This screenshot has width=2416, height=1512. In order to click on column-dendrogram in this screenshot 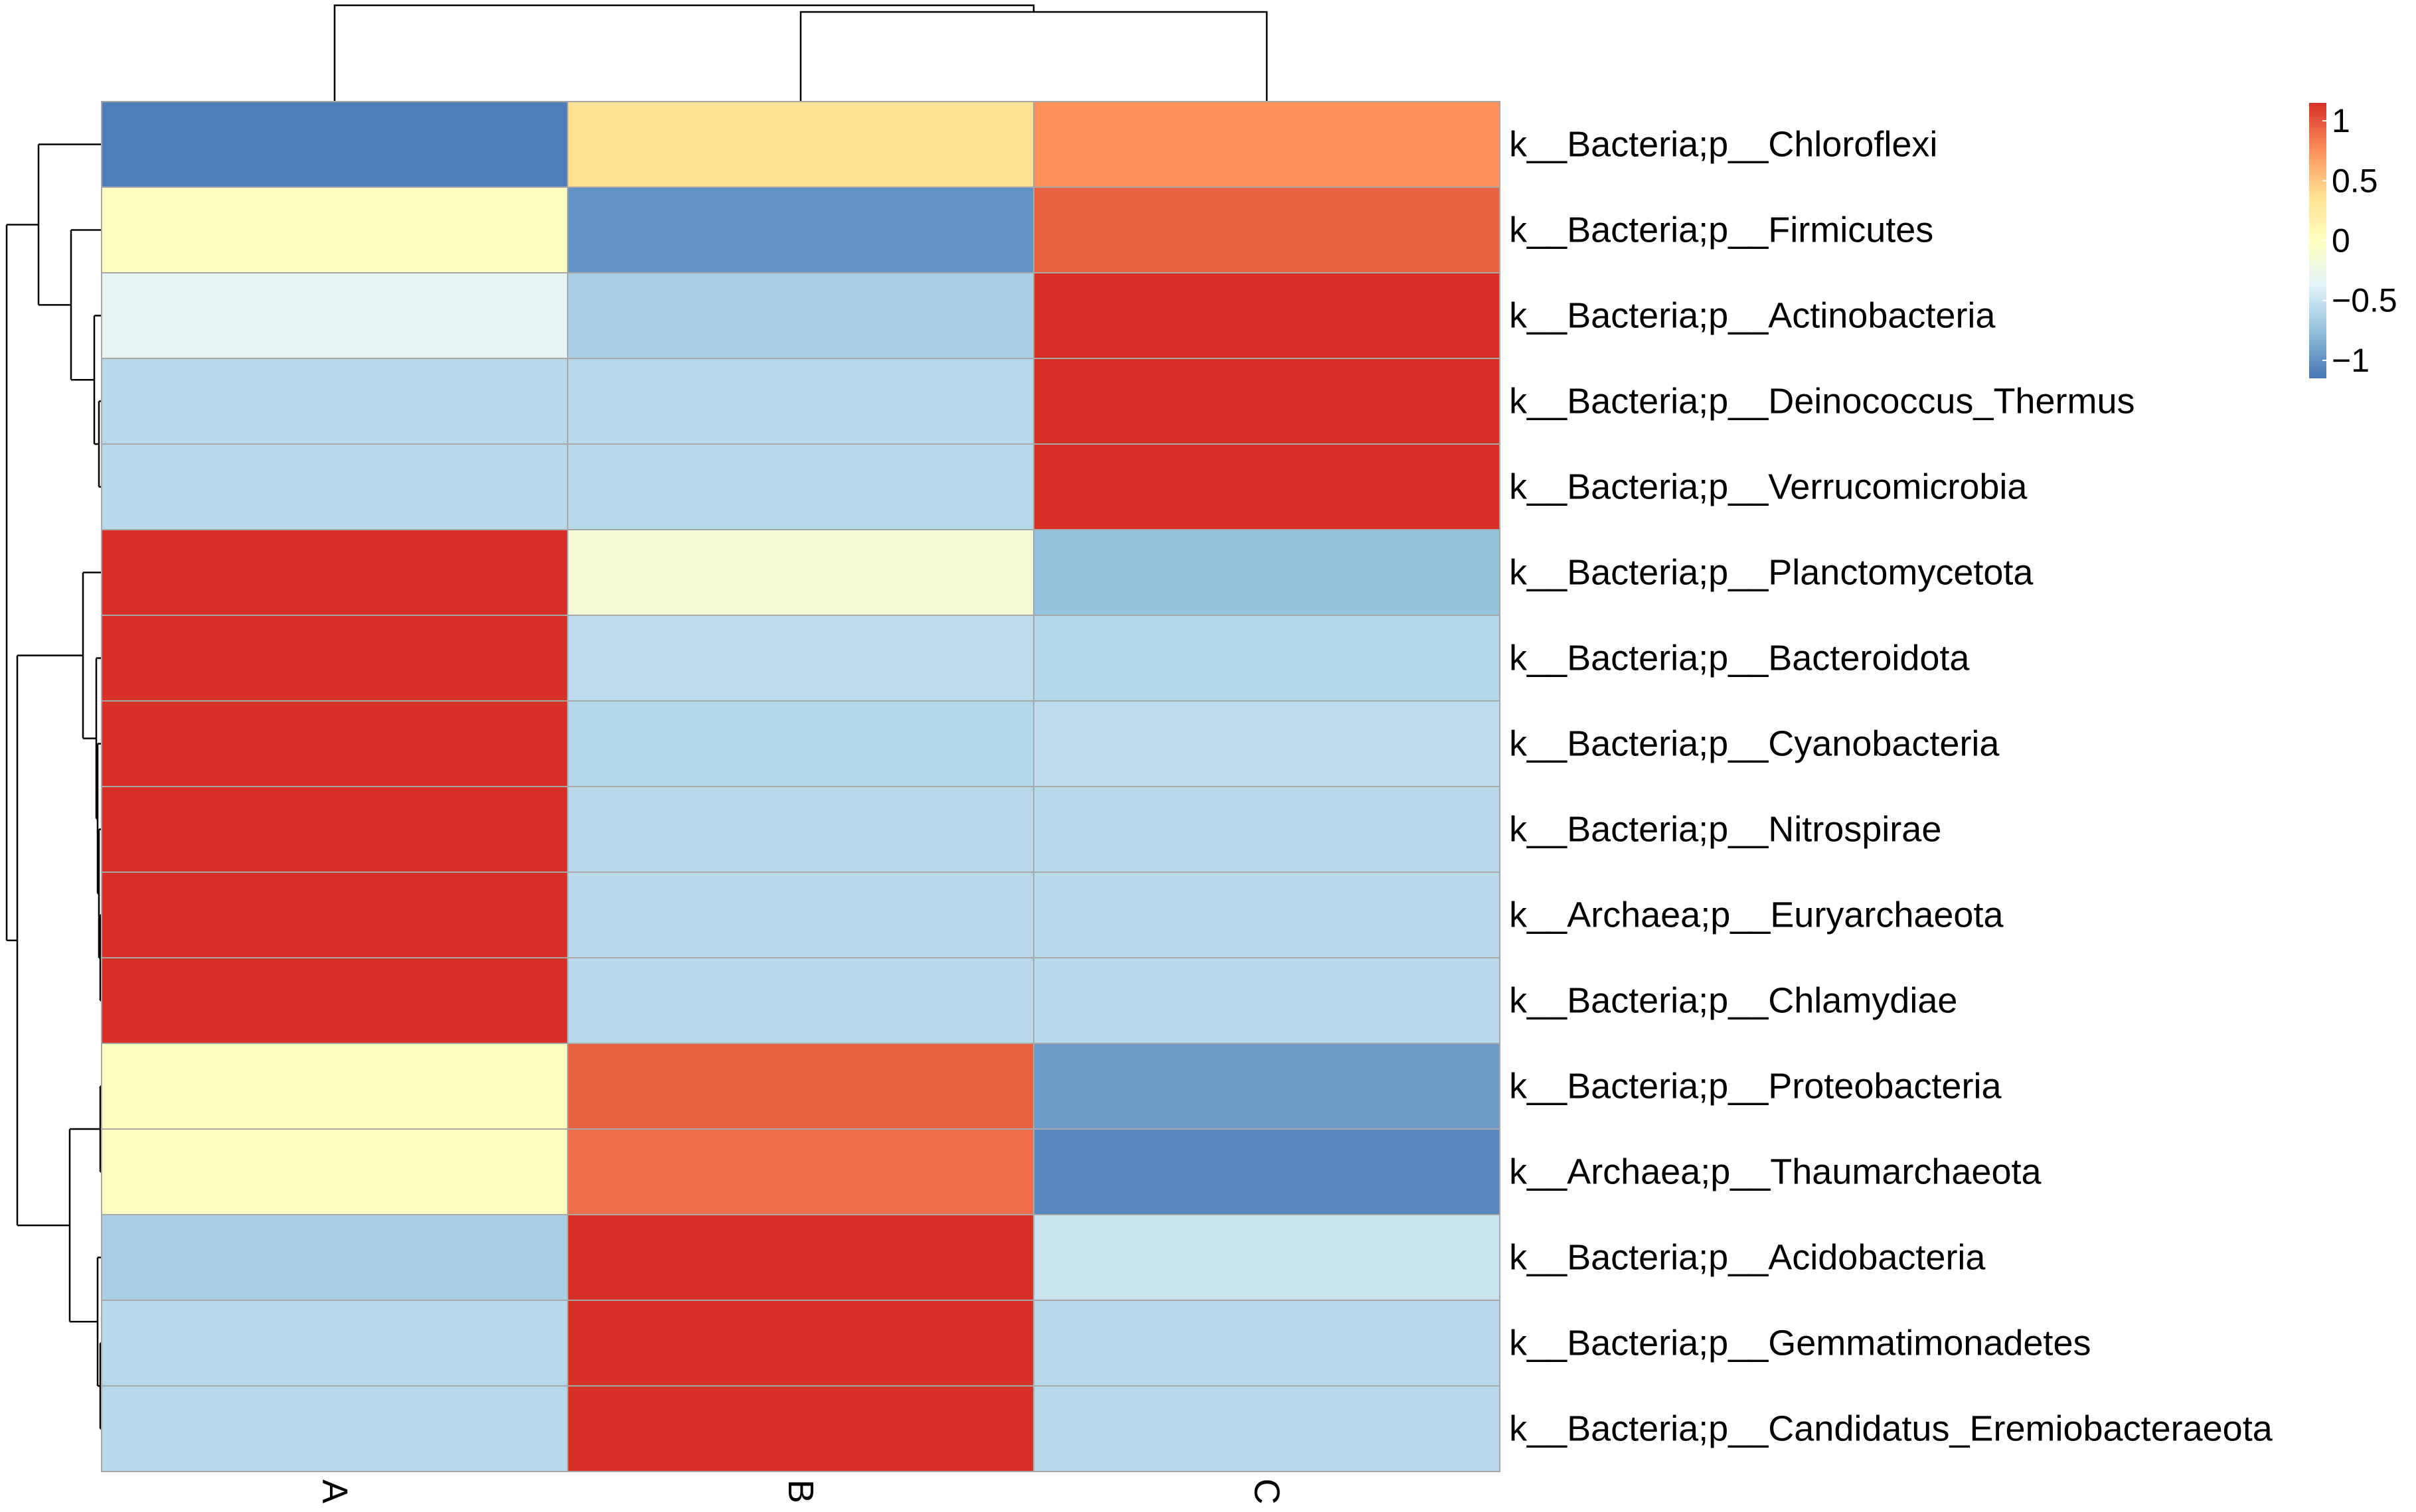, I will do `click(800, 53)`.